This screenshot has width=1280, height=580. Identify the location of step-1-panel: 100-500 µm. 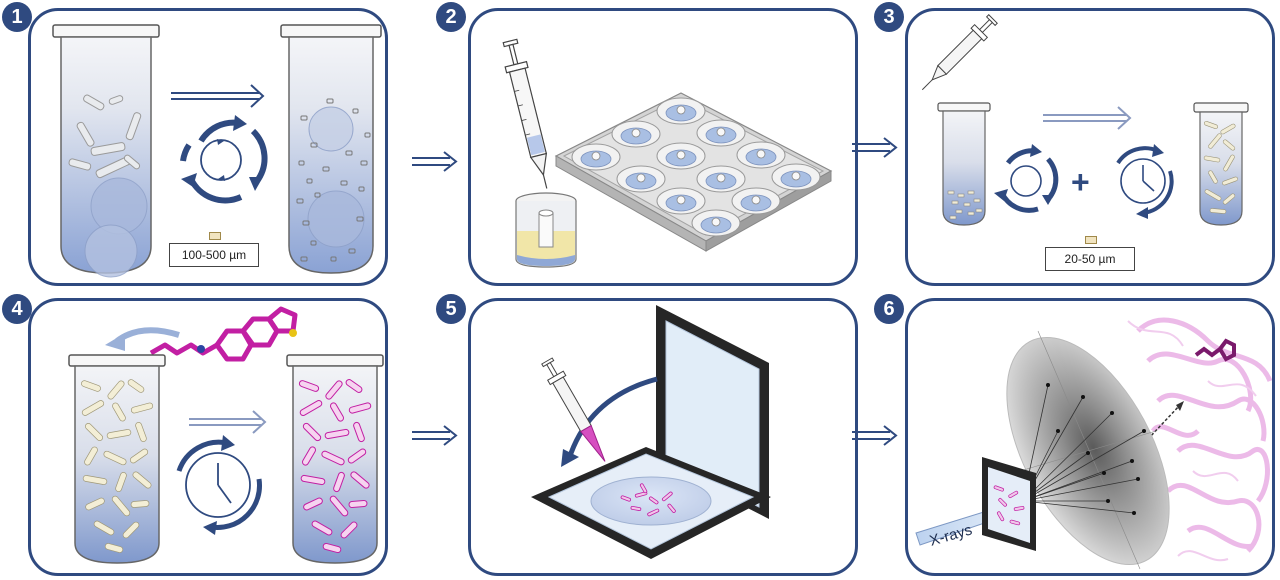
(208, 147).